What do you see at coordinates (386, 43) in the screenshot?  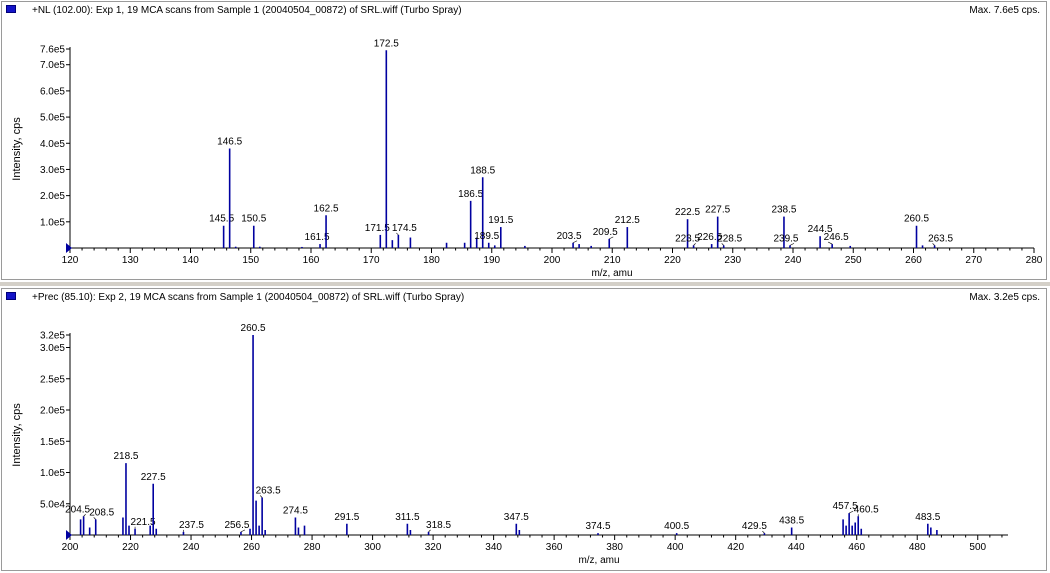 I see `peak-label: 172.5` at bounding box center [386, 43].